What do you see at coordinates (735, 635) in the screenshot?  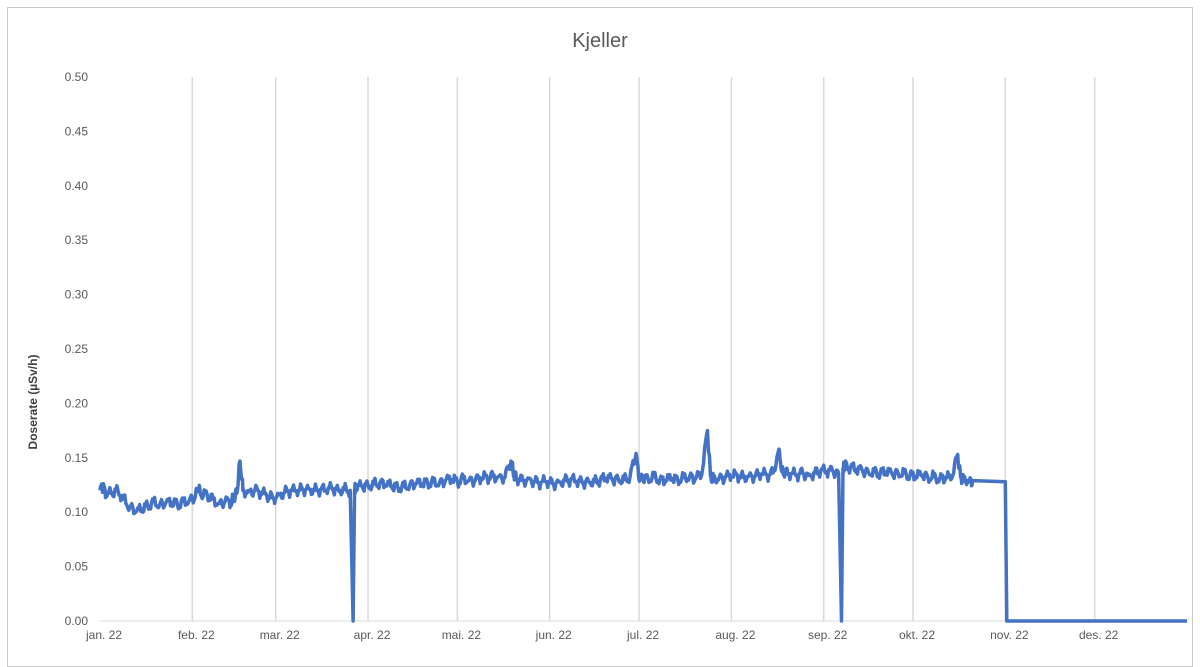 I see `x-tick-label: aug. 22` at bounding box center [735, 635].